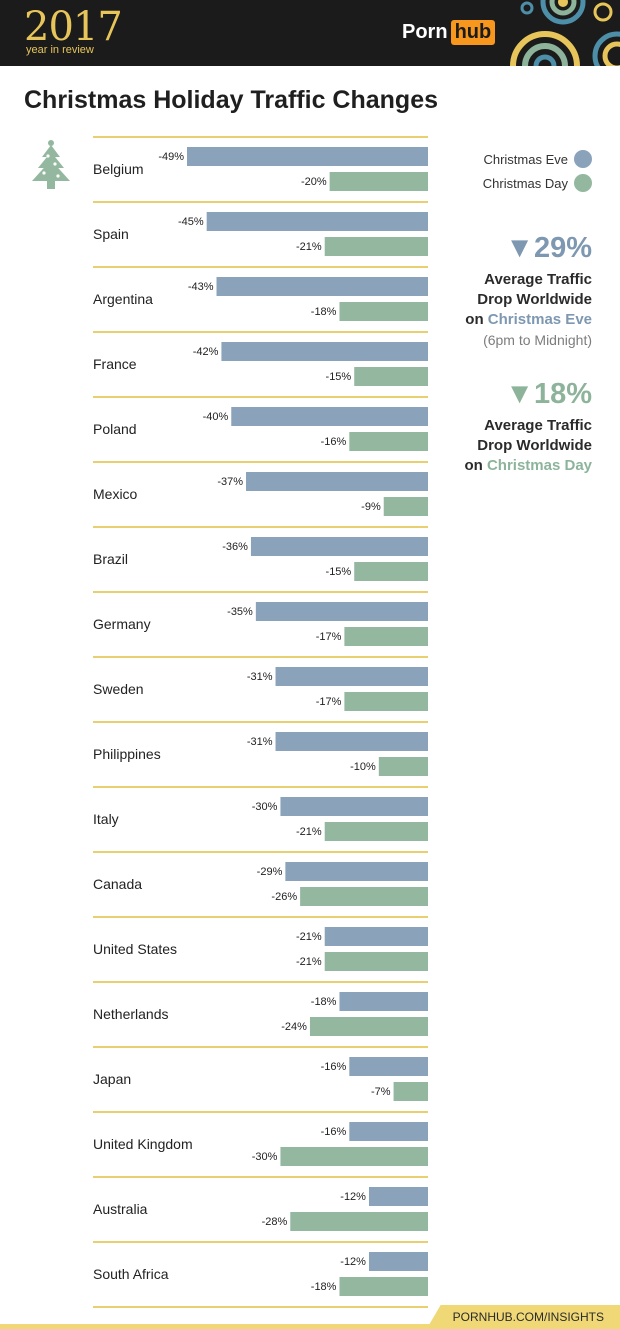 The height and width of the screenshot is (1329, 620). Describe the element at coordinates (324, 312) in the screenshot. I see `day-value-label: -18%` at that location.